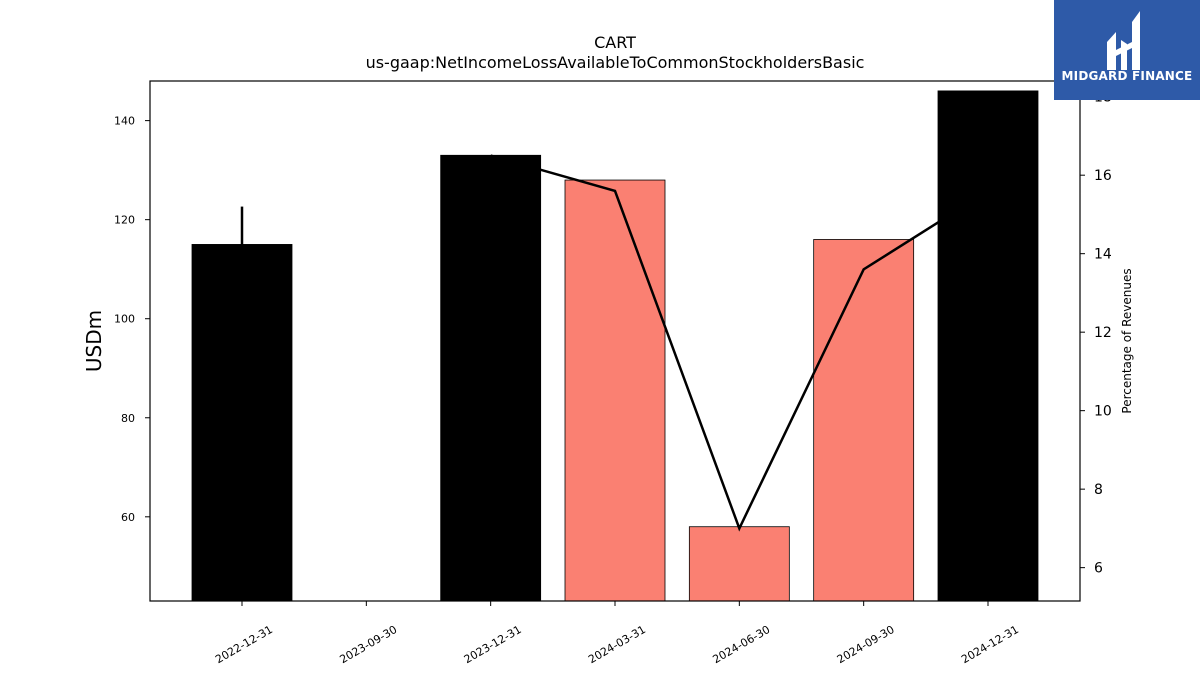 The image size is (1200, 675). I want to click on y2-axis-label: Percentage of Revenues, so click(1127, 340).